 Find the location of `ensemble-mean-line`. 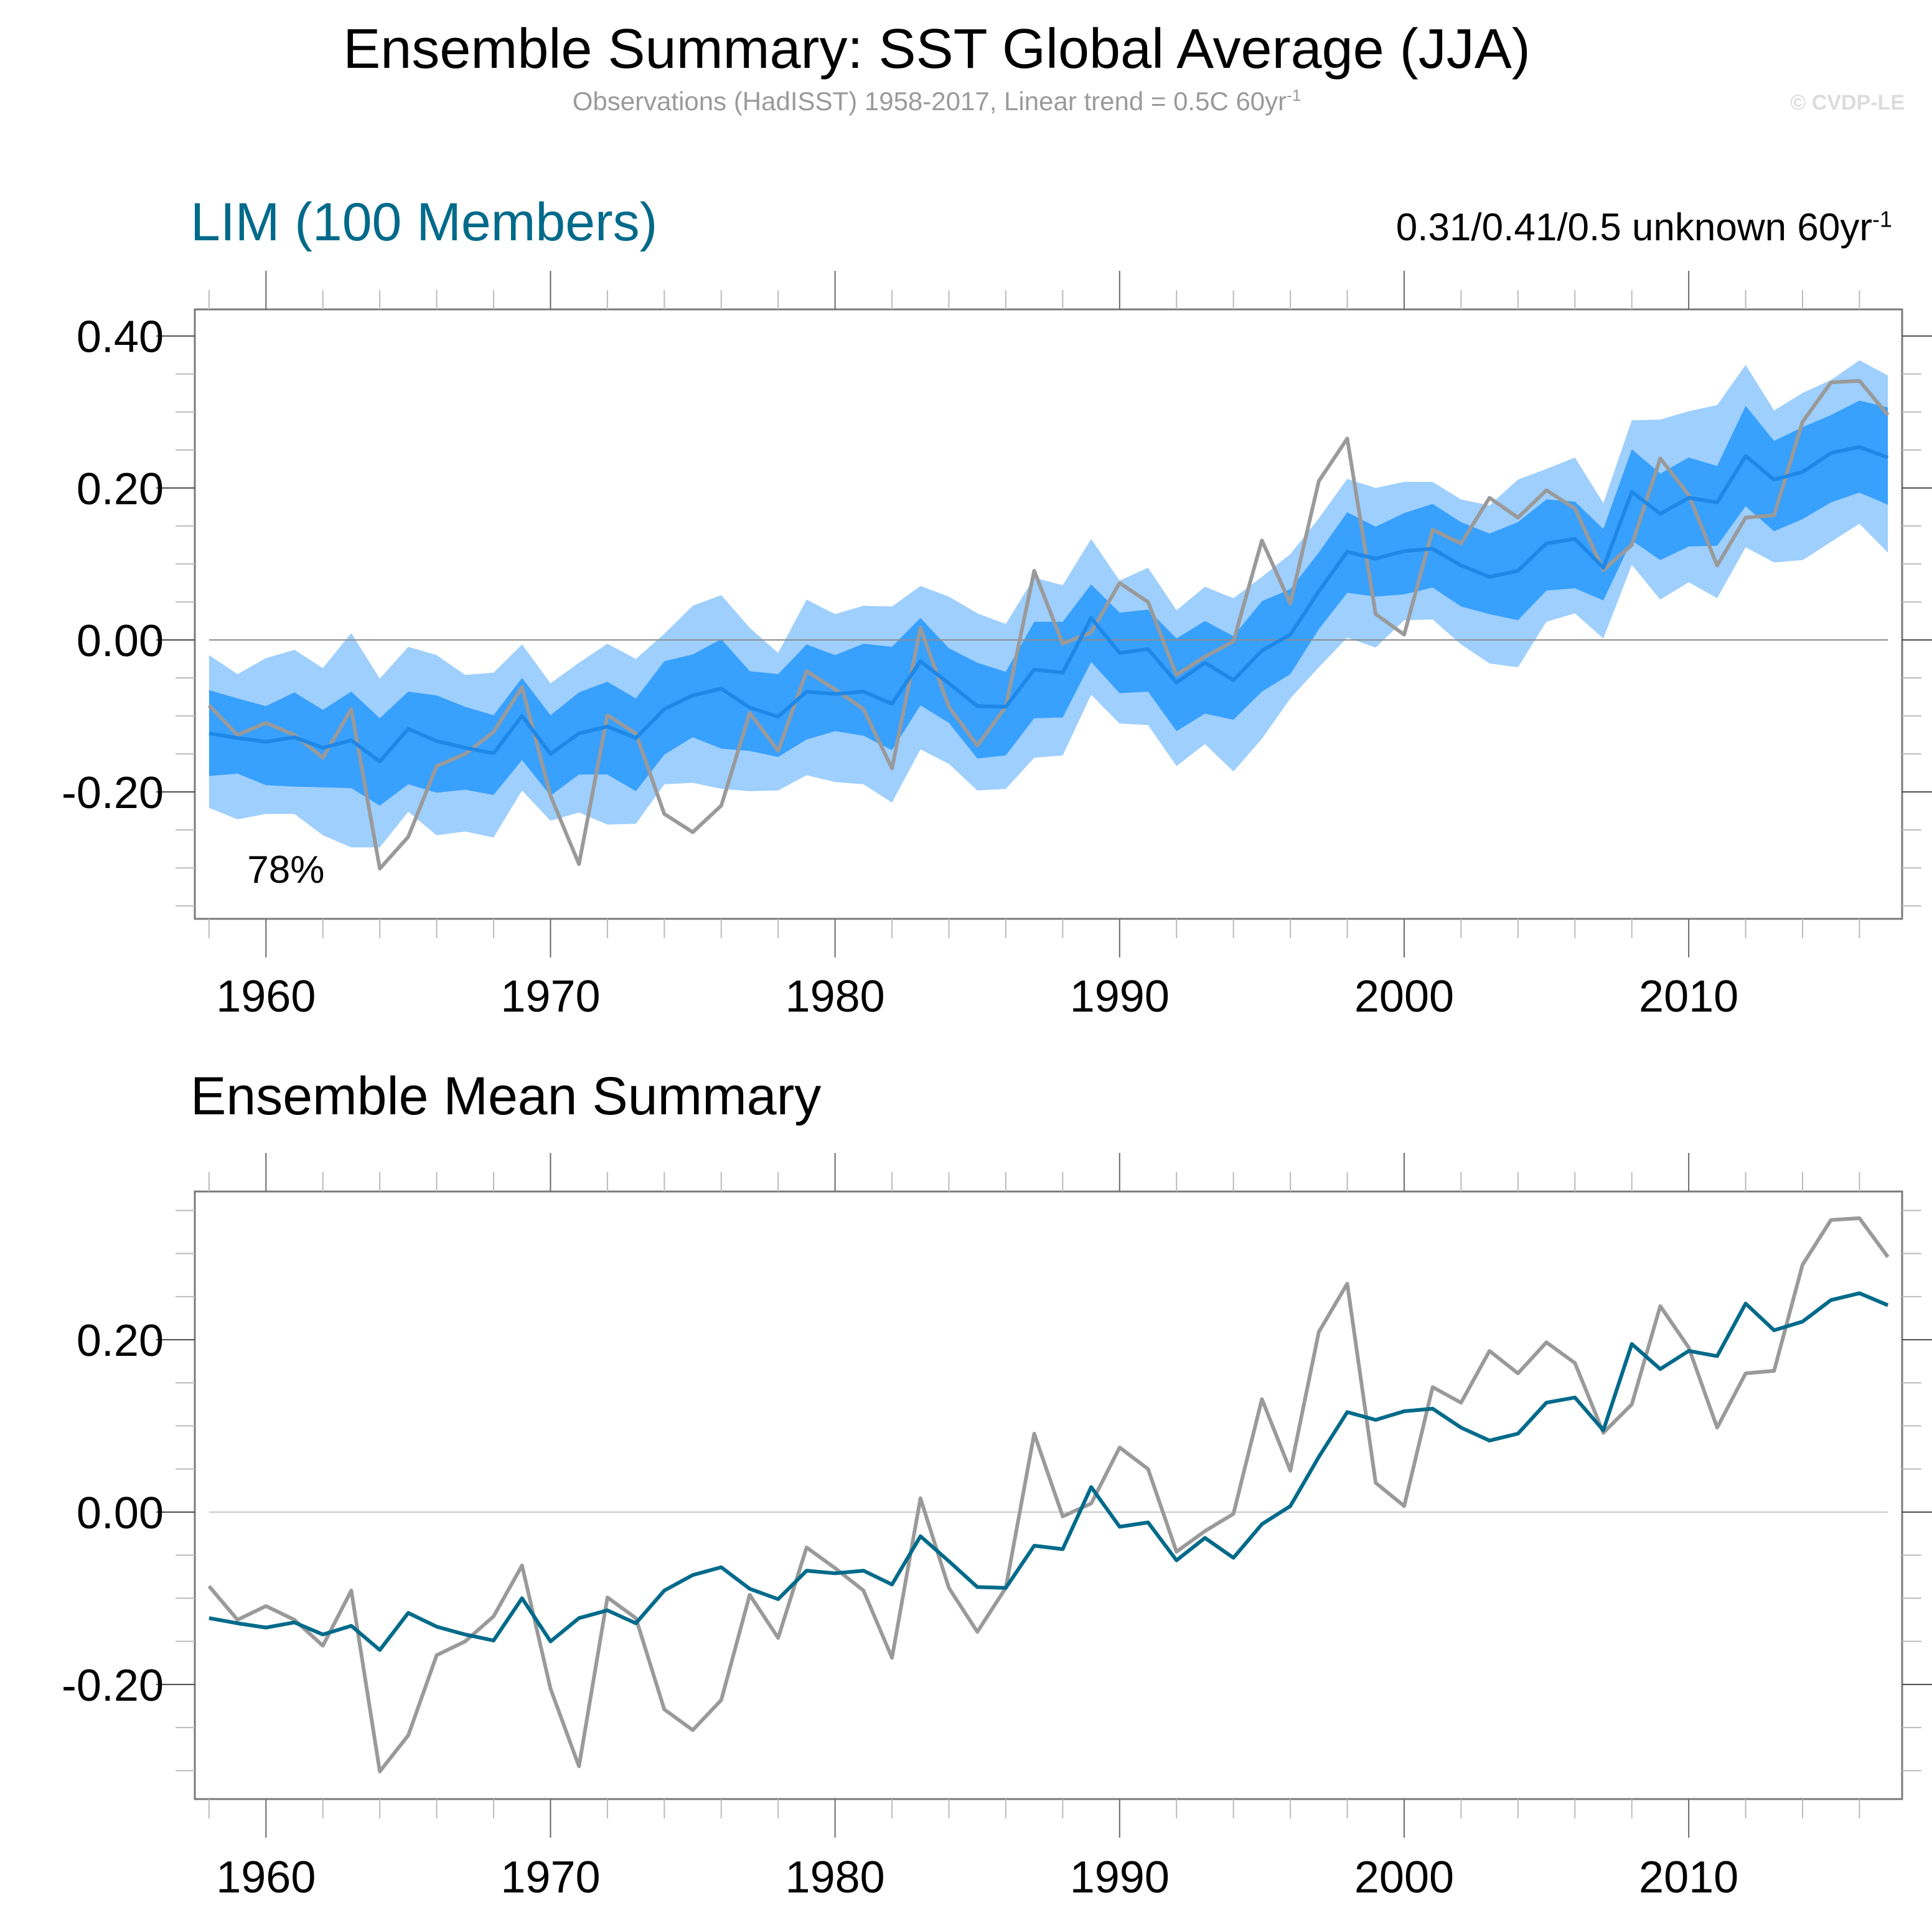

ensemble-mean-line is located at coordinates (1049, 604).